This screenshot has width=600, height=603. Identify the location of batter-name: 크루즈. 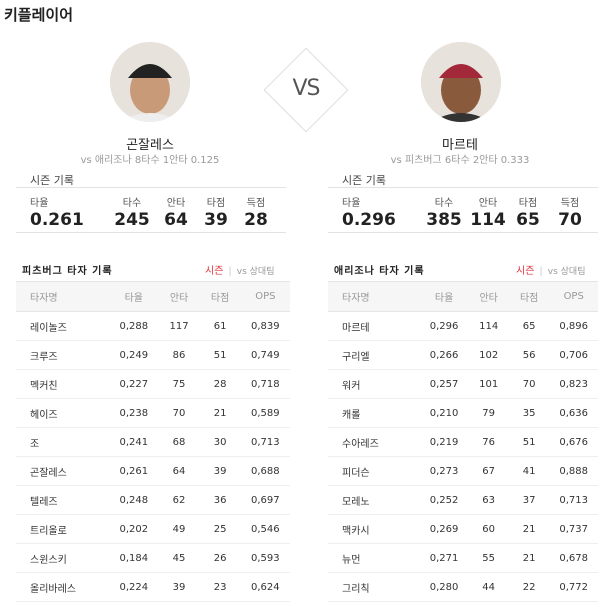
(63, 355).